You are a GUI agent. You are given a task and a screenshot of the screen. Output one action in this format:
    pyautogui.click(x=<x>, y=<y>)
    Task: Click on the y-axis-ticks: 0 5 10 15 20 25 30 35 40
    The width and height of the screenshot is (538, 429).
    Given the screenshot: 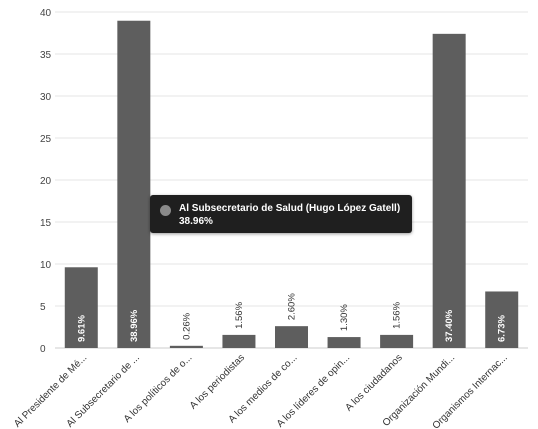 What is the action you would take?
    pyautogui.click(x=46, y=181)
    